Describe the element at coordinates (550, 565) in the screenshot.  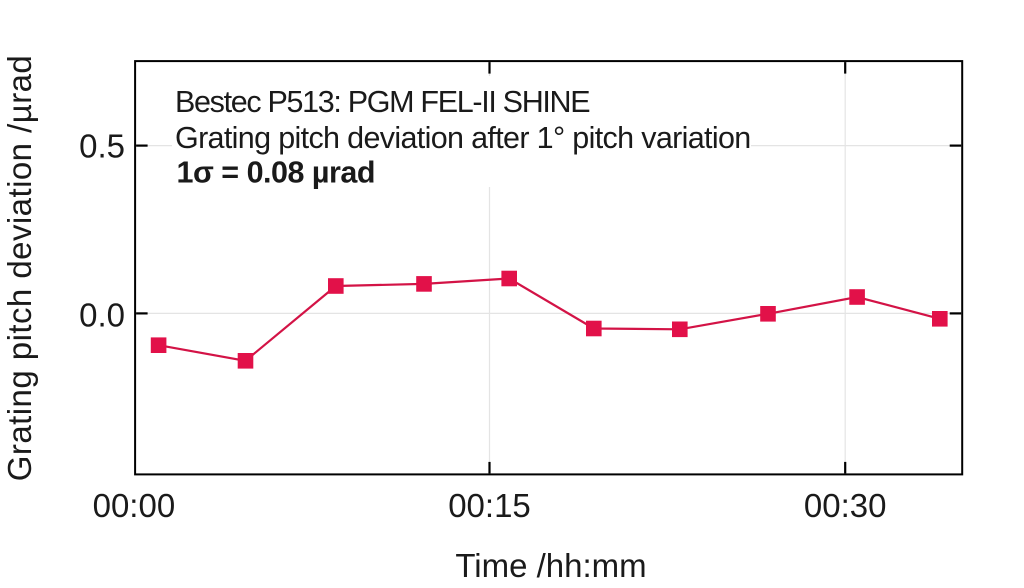
I see `svg-text: Time /hh:mm` at that location.